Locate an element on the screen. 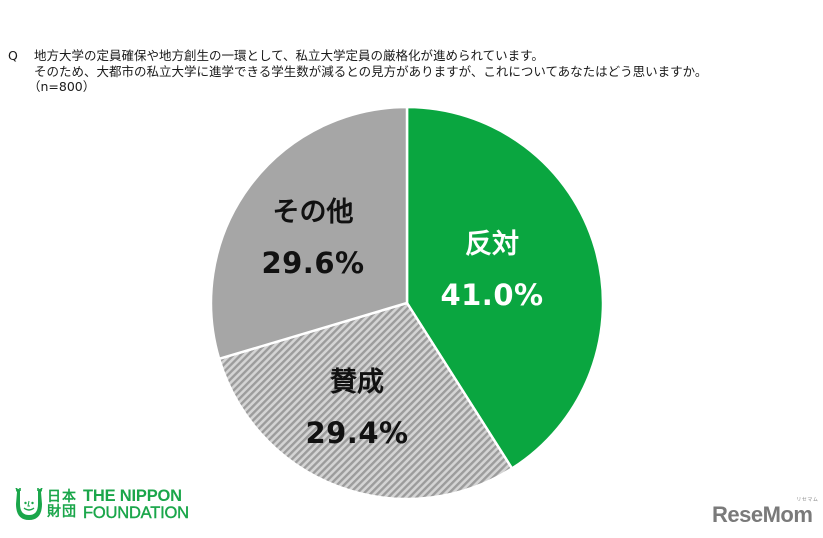 The width and height of the screenshot is (823, 538). slice-name: その他 is located at coordinates (313, 212).